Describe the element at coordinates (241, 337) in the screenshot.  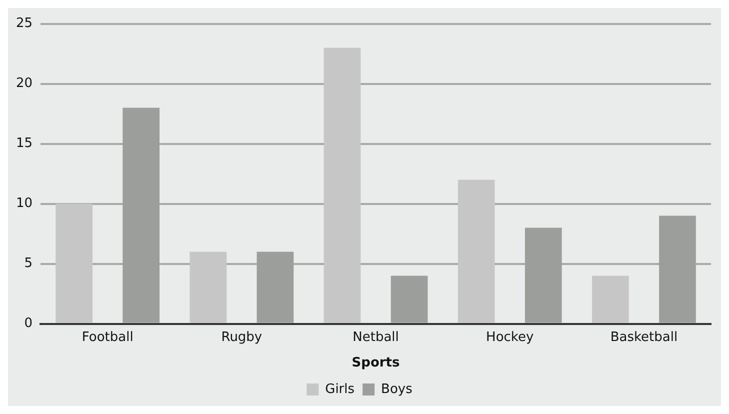
I see `x-tick-label: Rugby` at that location.